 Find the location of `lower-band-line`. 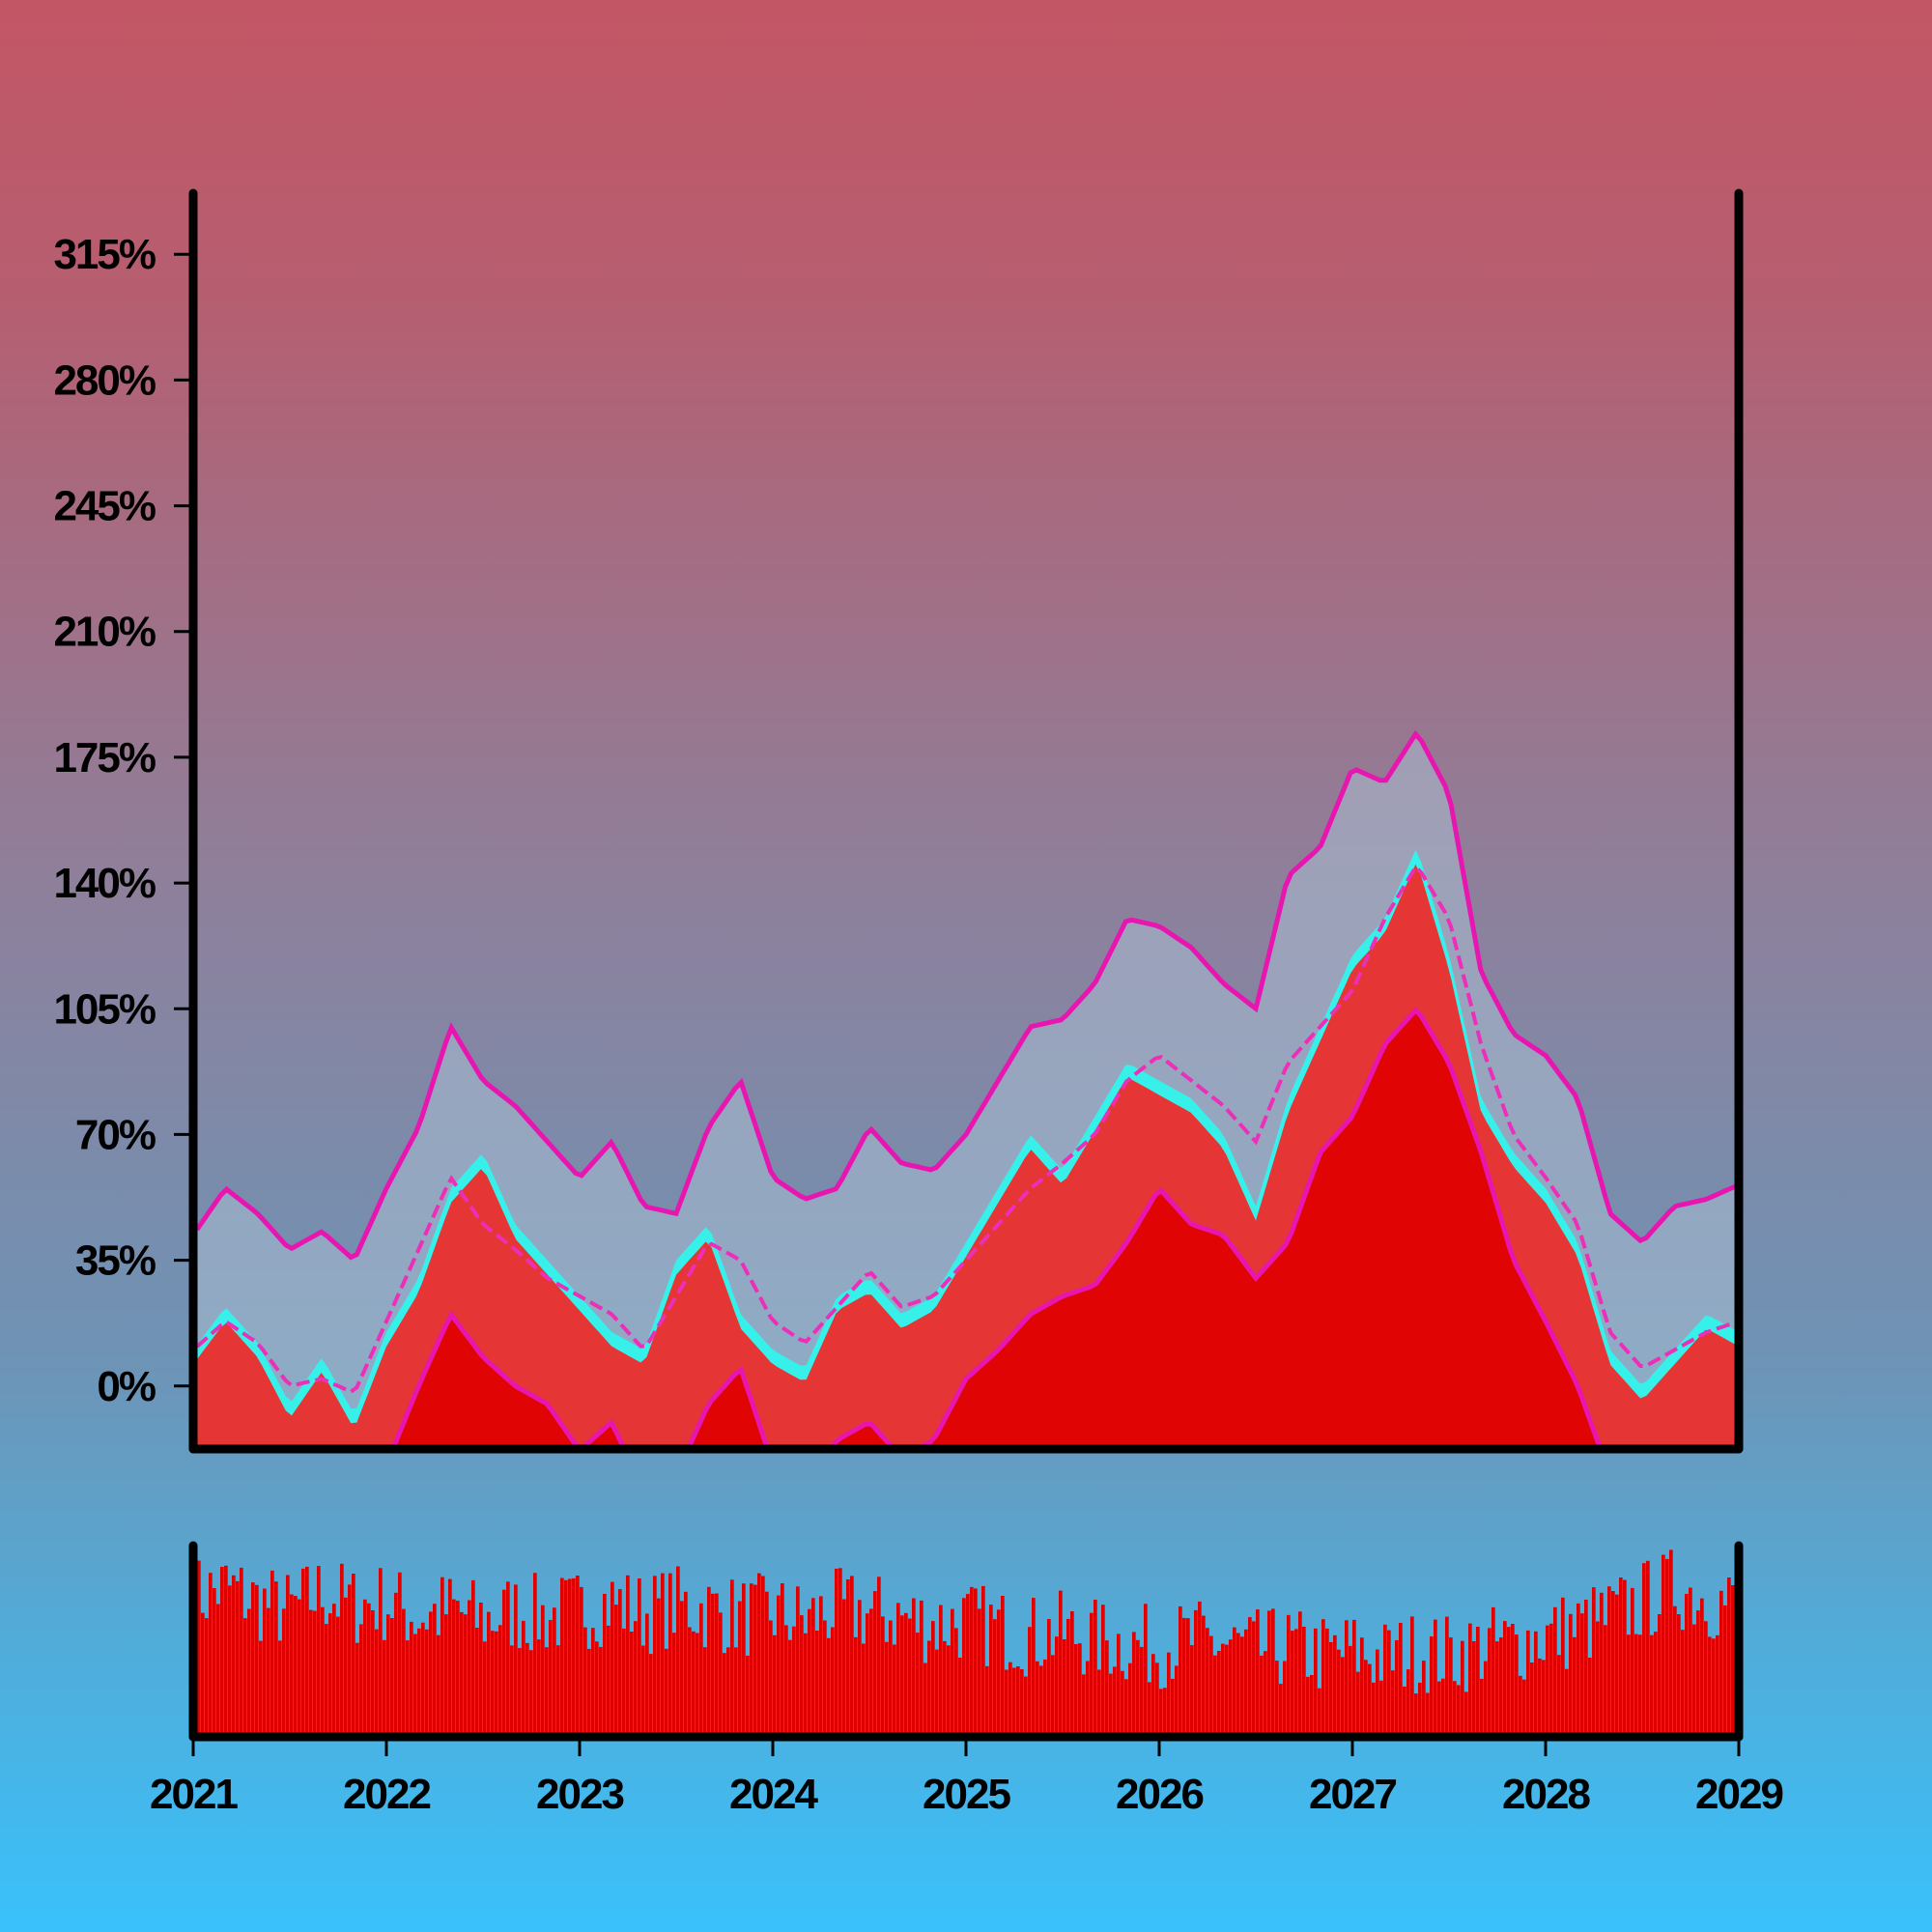

lower-band-line is located at coordinates (996, 1226).